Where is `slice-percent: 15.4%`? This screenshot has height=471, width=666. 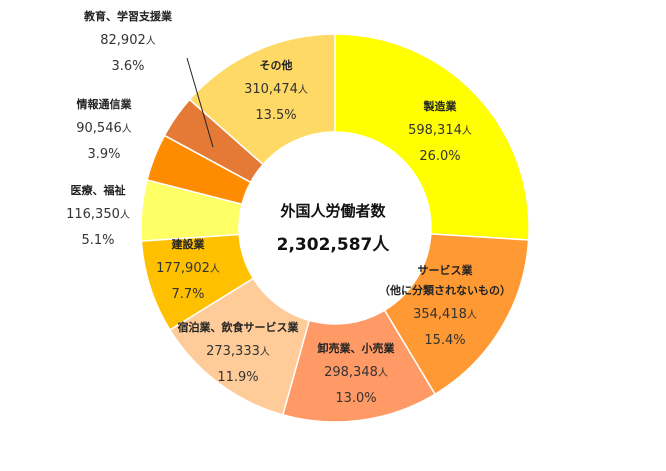
slice-percent: 15.4% is located at coordinates (444, 340).